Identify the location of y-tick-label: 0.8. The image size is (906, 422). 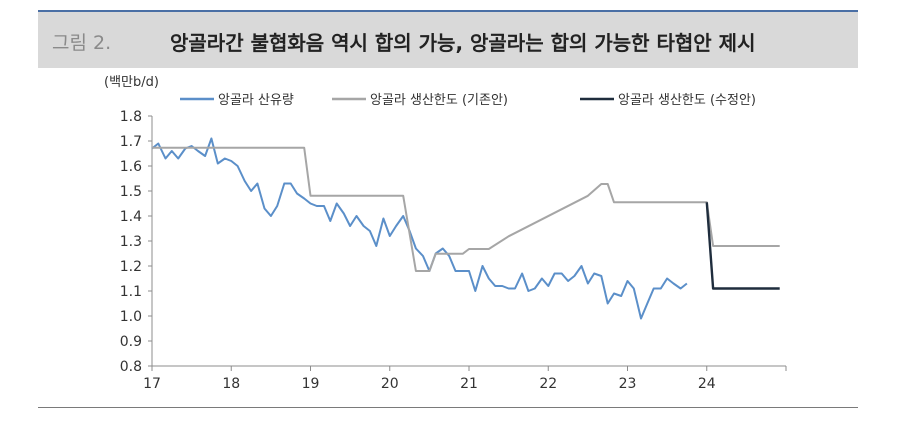
(131, 367).